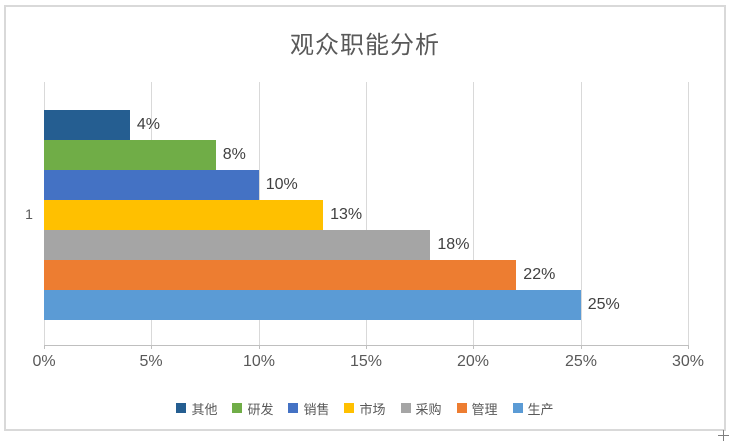 This screenshot has height=441, width=730. What do you see at coordinates (87, 125) in the screenshot?
I see `bar-其他` at bounding box center [87, 125].